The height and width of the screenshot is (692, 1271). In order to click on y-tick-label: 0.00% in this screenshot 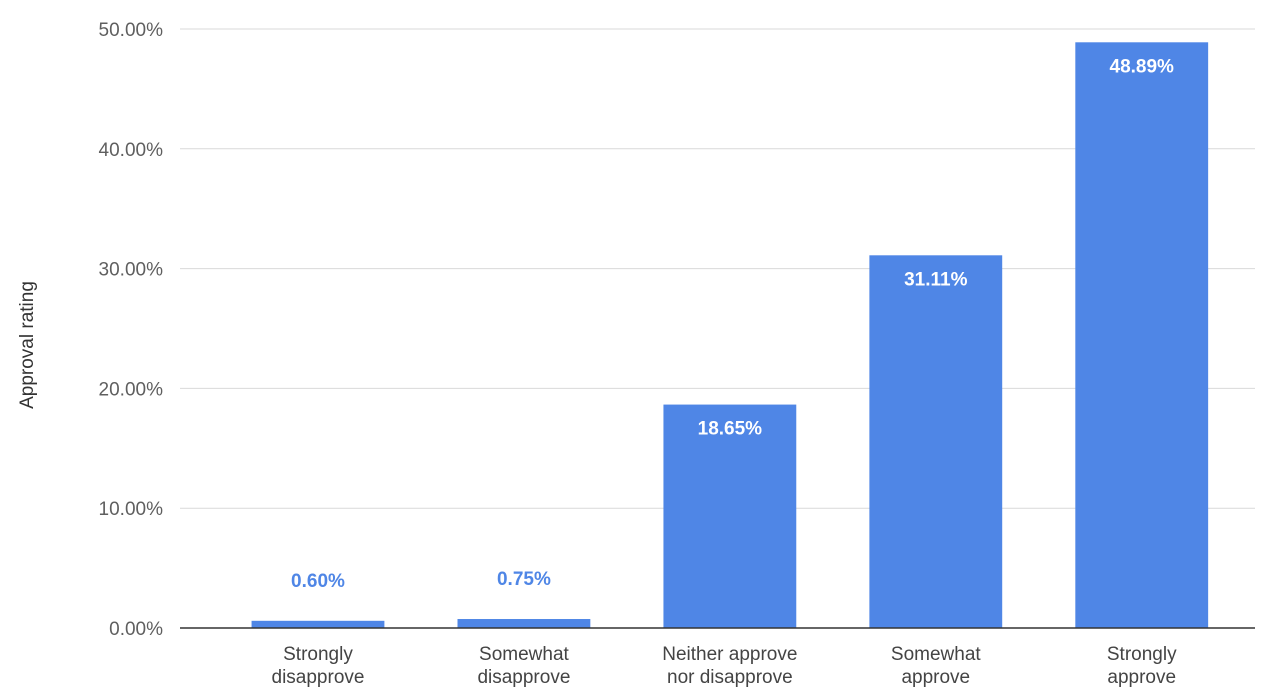, I will do `click(136, 629)`.